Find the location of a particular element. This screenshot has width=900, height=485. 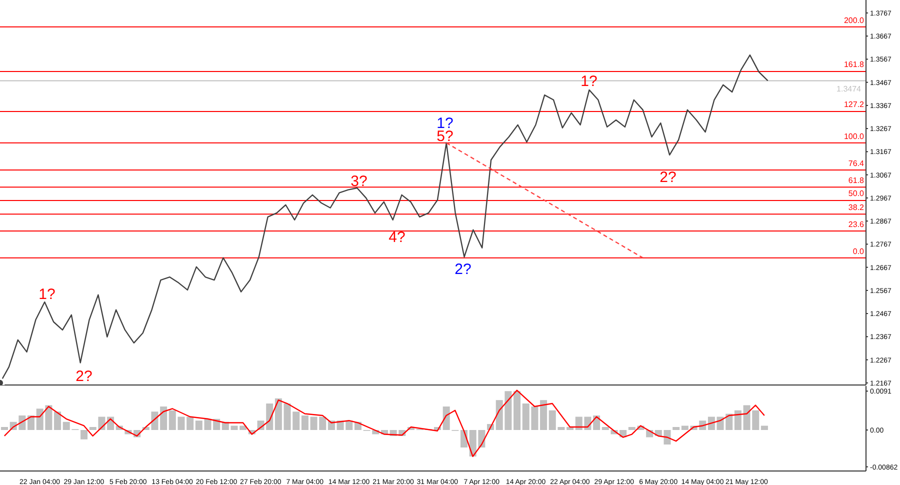

annotation: 200.0 is located at coordinates (854, 21).